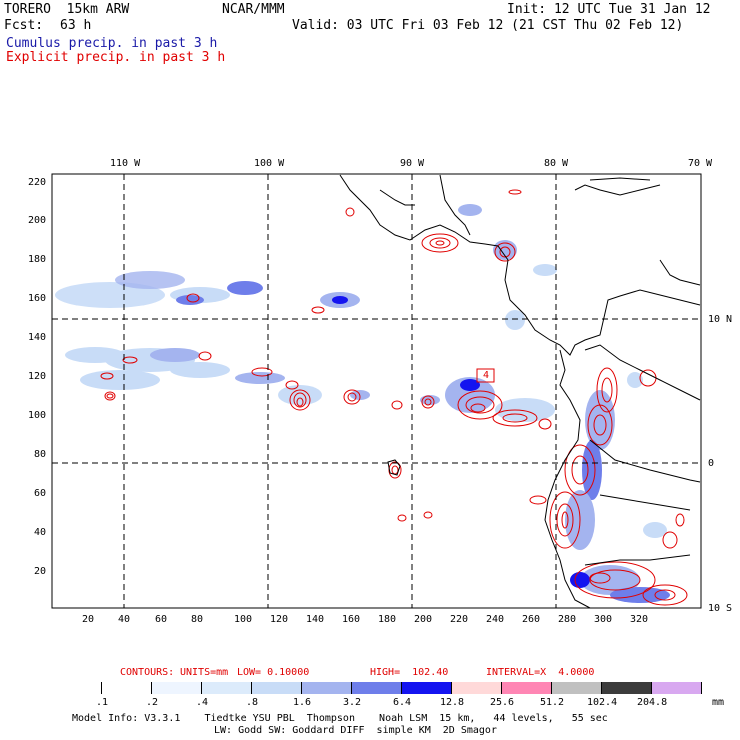 This screenshot has width=740, height=740. What do you see at coordinates (495, 619) in the screenshot?
I see `x-tick-240: 240` at bounding box center [495, 619].